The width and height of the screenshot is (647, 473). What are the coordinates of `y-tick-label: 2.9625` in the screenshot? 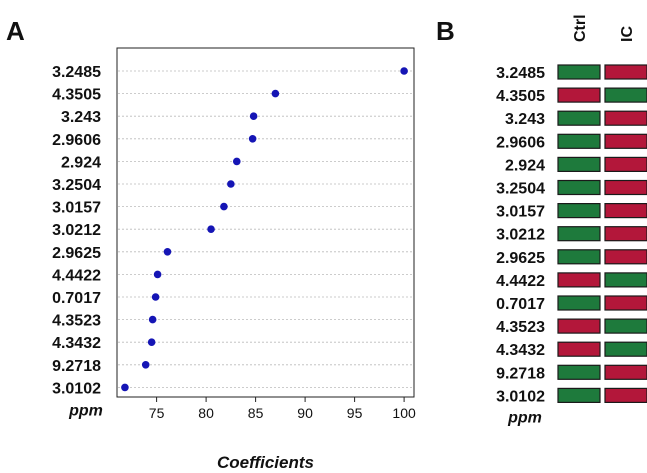 It's located at (76, 253).